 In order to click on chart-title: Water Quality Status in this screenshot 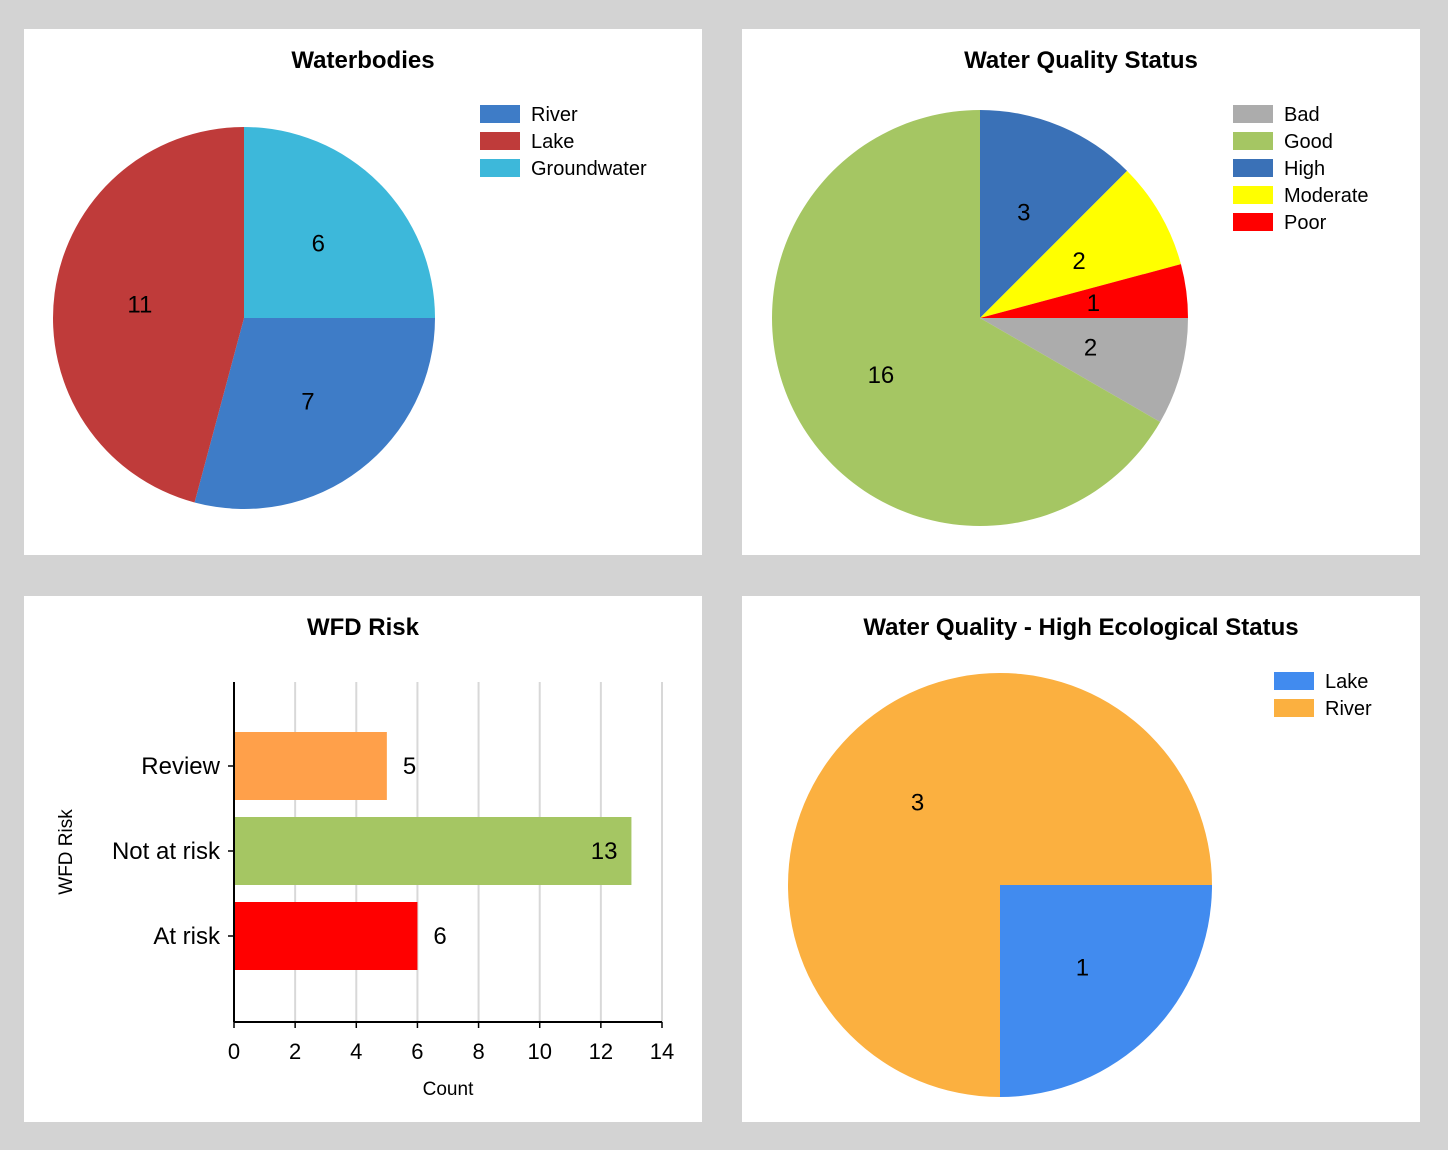, I will do `click(1081, 60)`.